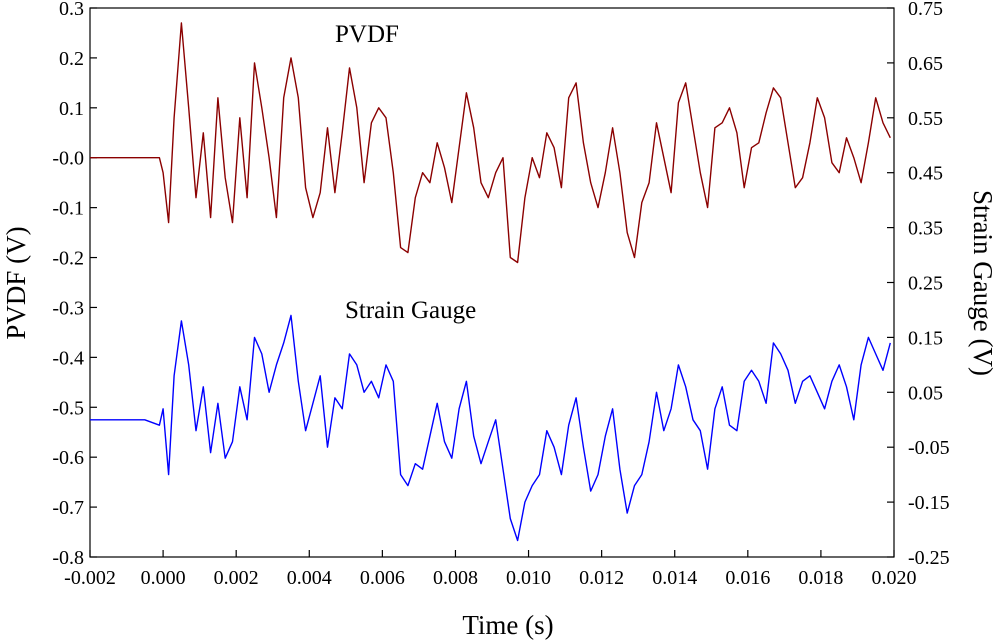  Describe the element at coordinates (68, 558) in the screenshot. I see `y-left-tick-label: -0.8` at that location.